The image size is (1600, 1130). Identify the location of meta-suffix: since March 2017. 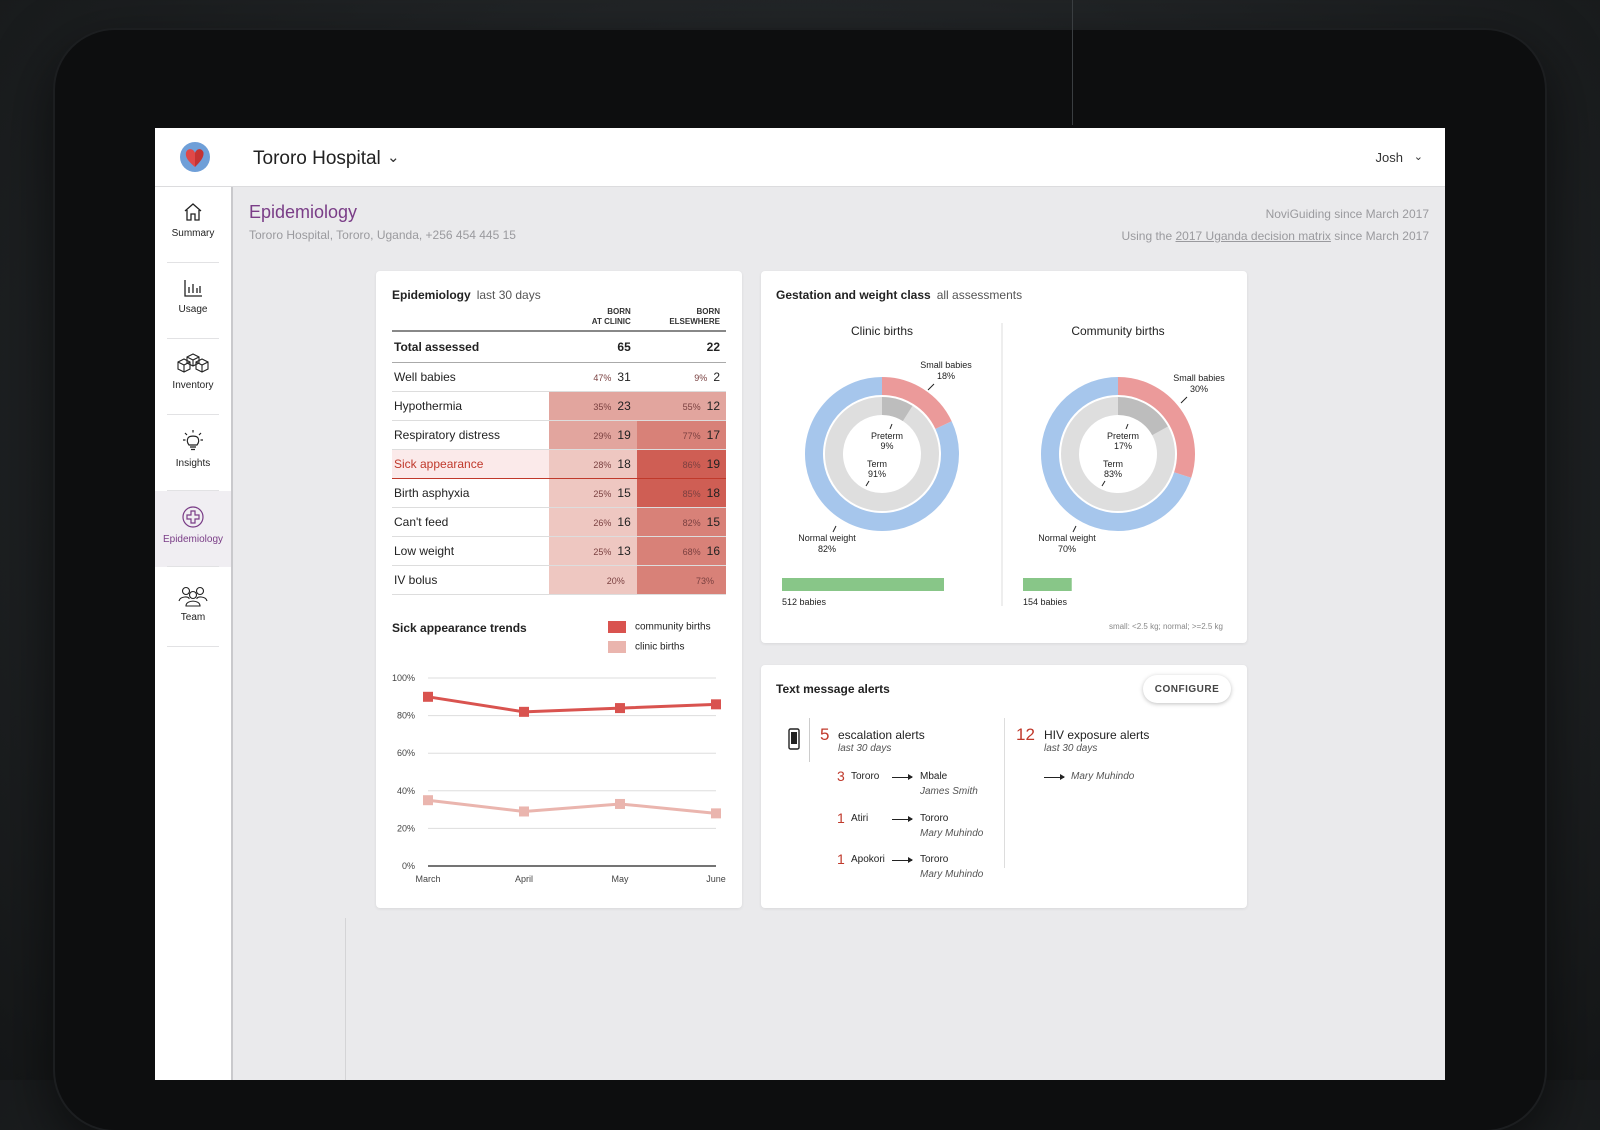
(1381, 236).